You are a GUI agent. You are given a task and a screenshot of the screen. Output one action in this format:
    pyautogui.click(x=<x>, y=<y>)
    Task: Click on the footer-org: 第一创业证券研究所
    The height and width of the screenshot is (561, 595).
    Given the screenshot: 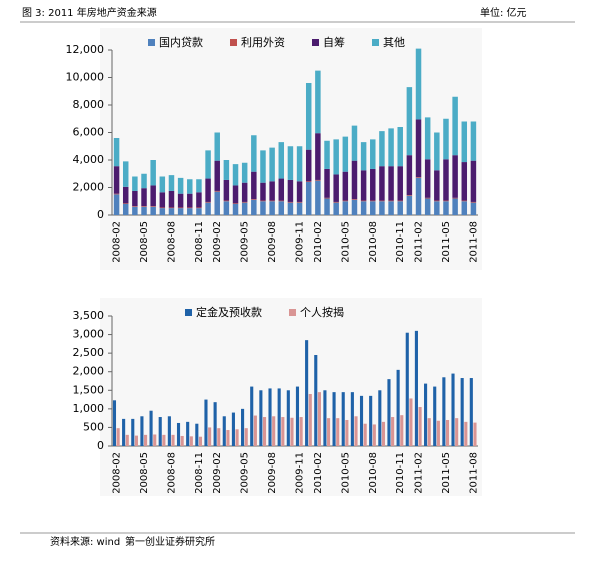 What is the action you would take?
    pyautogui.click(x=170, y=541)
    